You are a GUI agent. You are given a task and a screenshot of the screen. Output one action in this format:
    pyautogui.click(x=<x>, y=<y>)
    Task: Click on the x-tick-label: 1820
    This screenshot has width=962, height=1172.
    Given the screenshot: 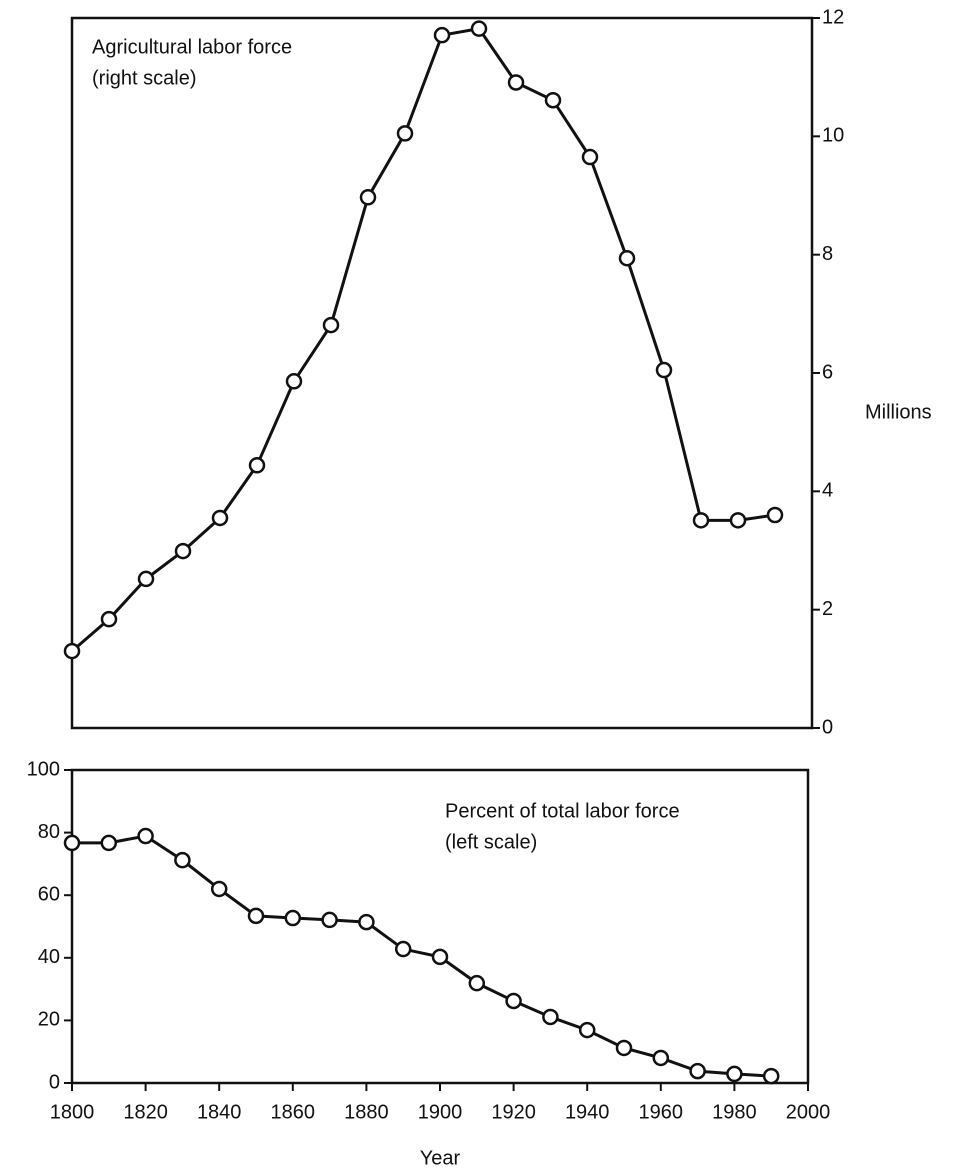 What is the action you would take?
    pyautogui.click(x=145, y=1112)
    